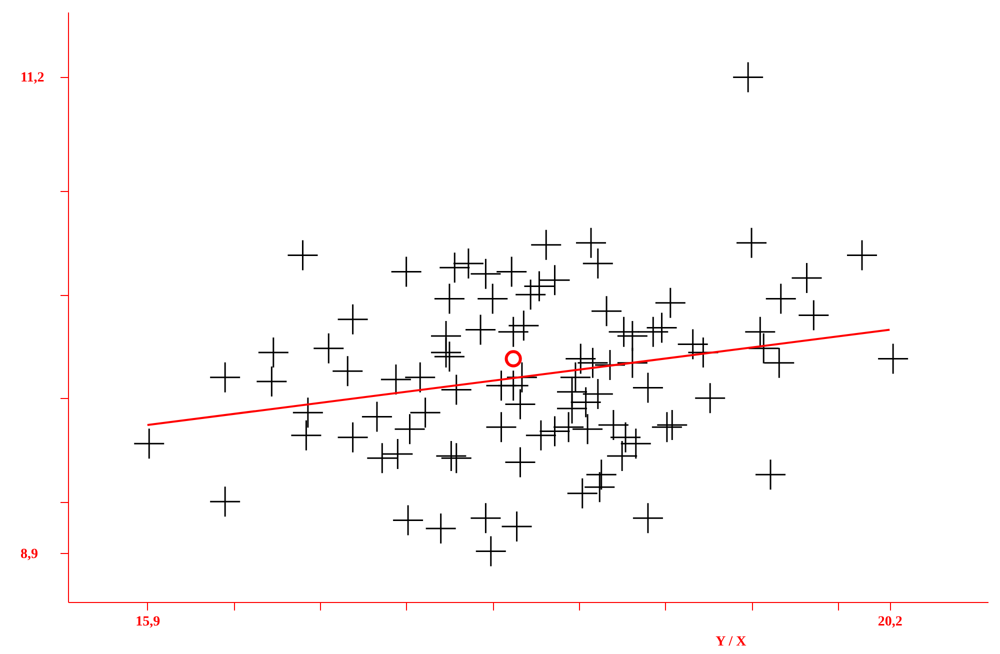 Image resolution: width=1000 pixels, height=654 pixels. I want to click on y-tick-label: 8,9, so click(29, 554).